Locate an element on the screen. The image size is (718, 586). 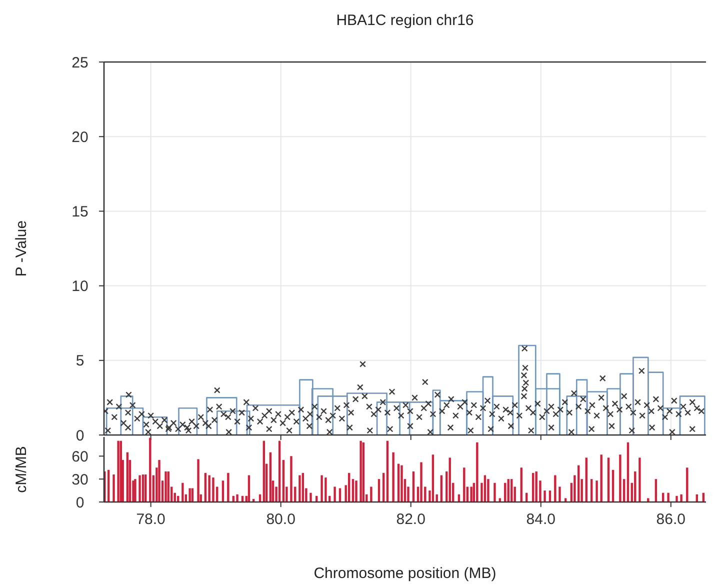
x-tick-label: 82.0 is located at coordinates (411, 519).